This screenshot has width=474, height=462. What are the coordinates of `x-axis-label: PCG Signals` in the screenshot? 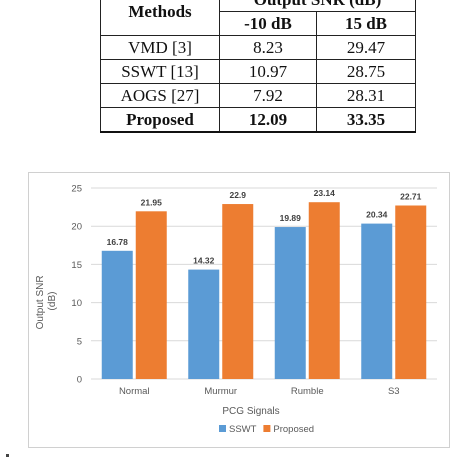 It's located at (250, 411).